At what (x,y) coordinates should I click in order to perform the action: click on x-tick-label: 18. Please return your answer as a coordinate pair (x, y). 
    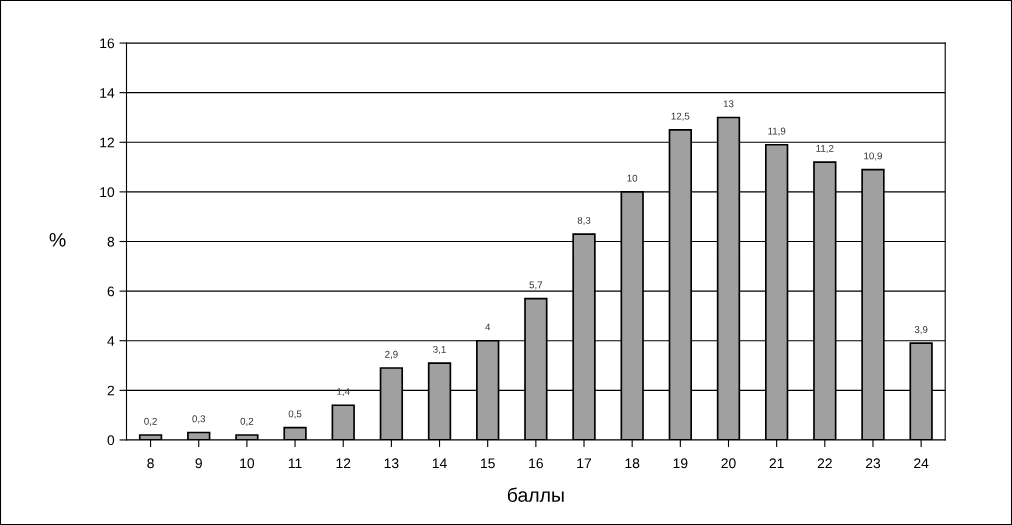
    Looking at the image, I should click on (632, 463).